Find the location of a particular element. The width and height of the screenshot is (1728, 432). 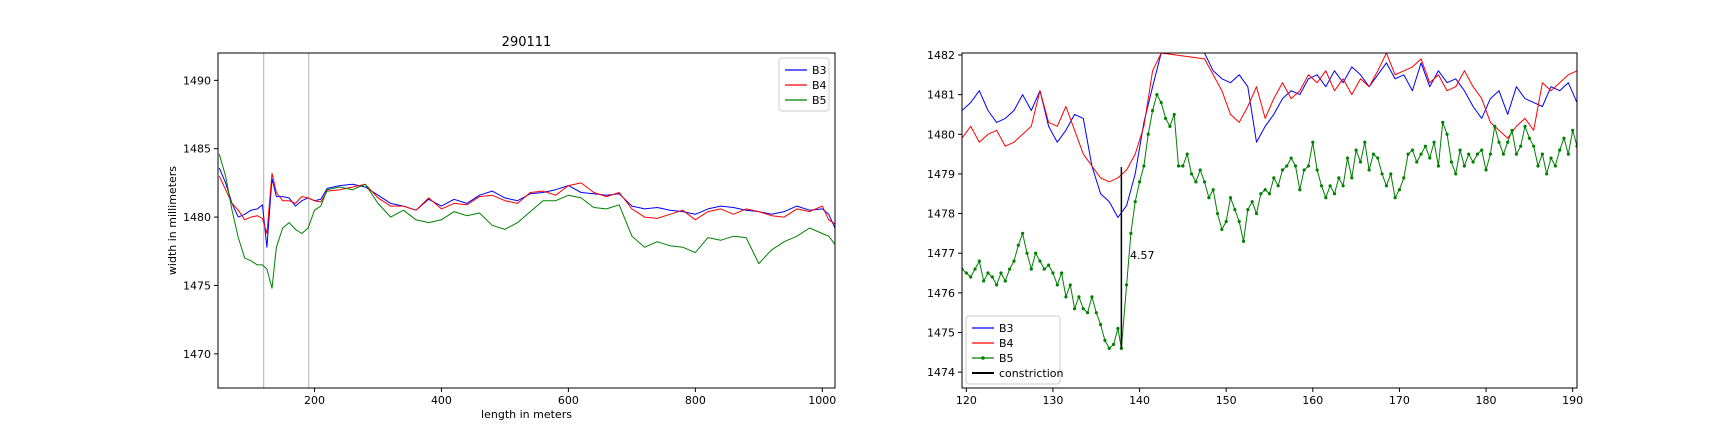

legend-label: B3 is located at coordinates (1006, 328).